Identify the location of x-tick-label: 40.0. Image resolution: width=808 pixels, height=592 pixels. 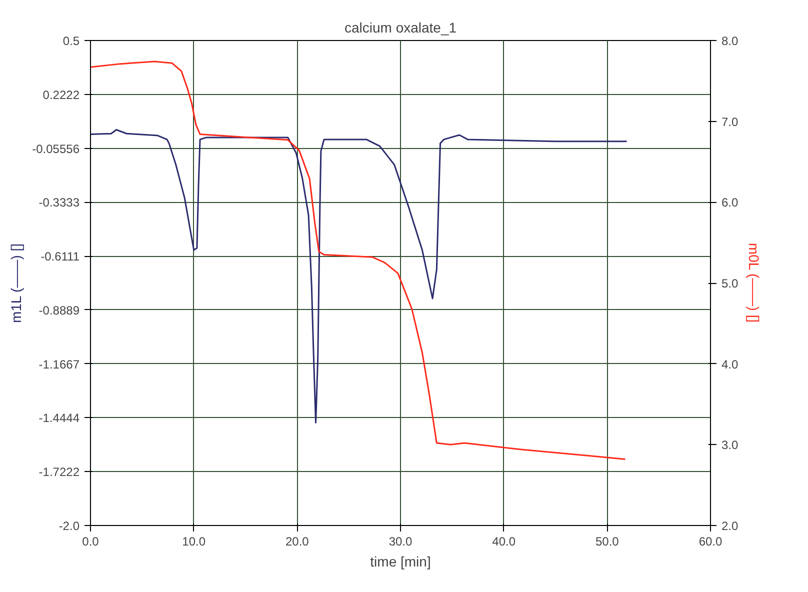
(504, 541).